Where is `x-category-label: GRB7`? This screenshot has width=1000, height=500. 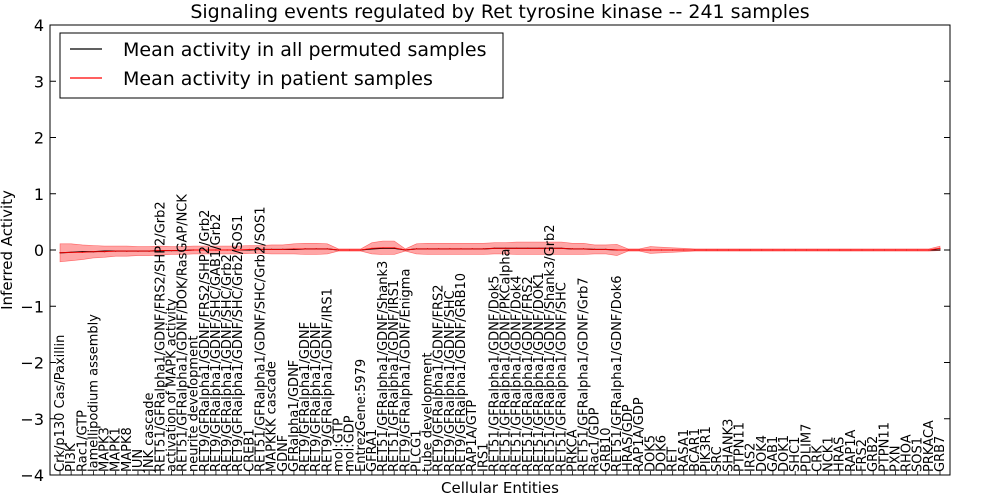
x-category-label: GRB7 is located at coordinates (940, 454).